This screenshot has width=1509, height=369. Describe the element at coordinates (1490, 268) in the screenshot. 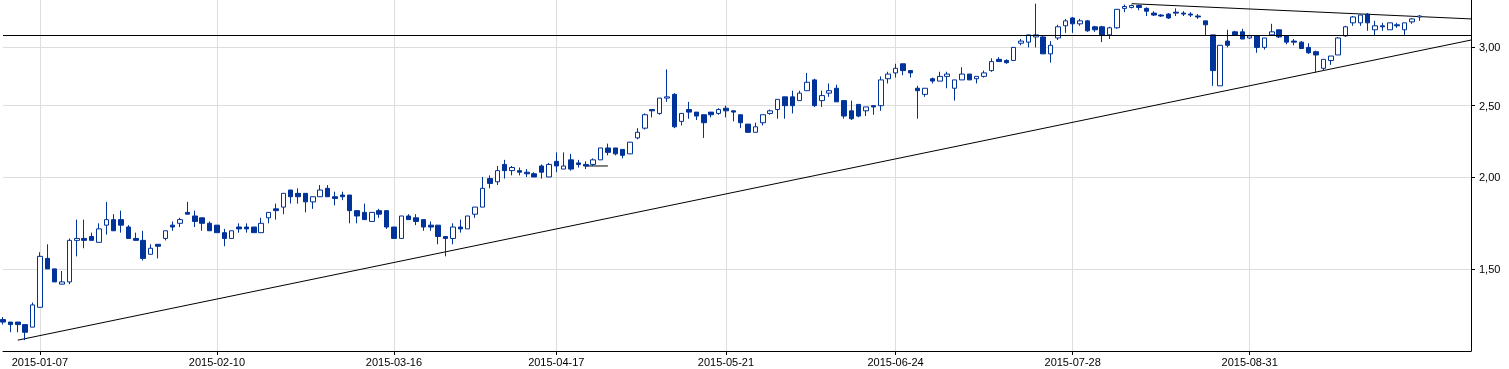

I see `y-tick-label: 1,50` at that location.